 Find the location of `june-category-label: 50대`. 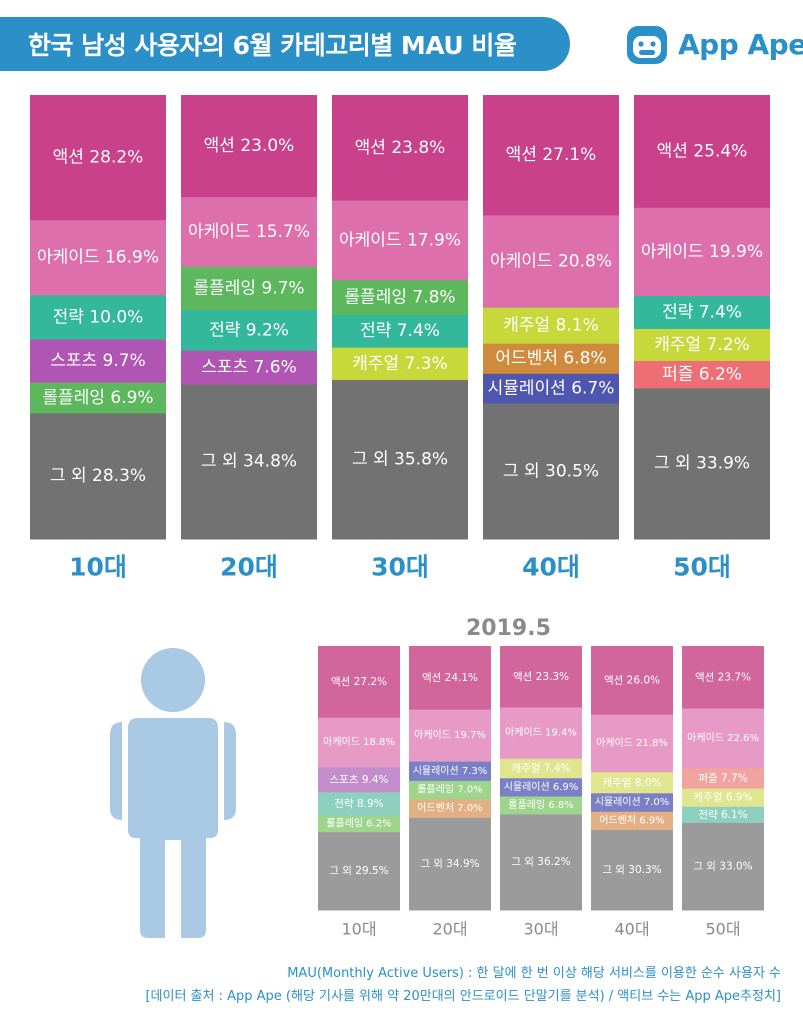

june-category-label: 50대 is located at coordinates (702, 567).